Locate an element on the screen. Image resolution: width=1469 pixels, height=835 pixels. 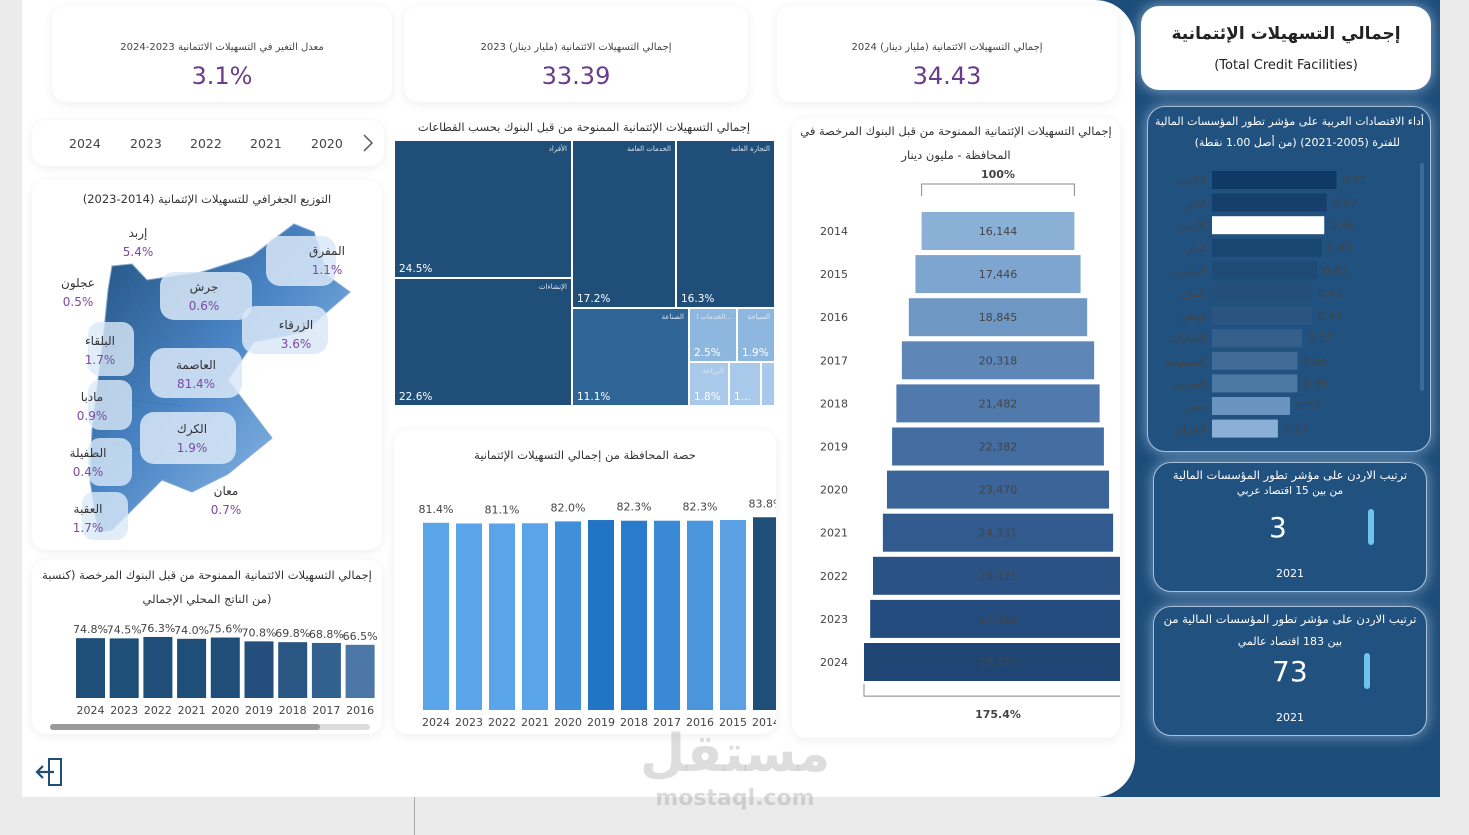
year-option-2023: 2023 is located at coordinates (146, 143).